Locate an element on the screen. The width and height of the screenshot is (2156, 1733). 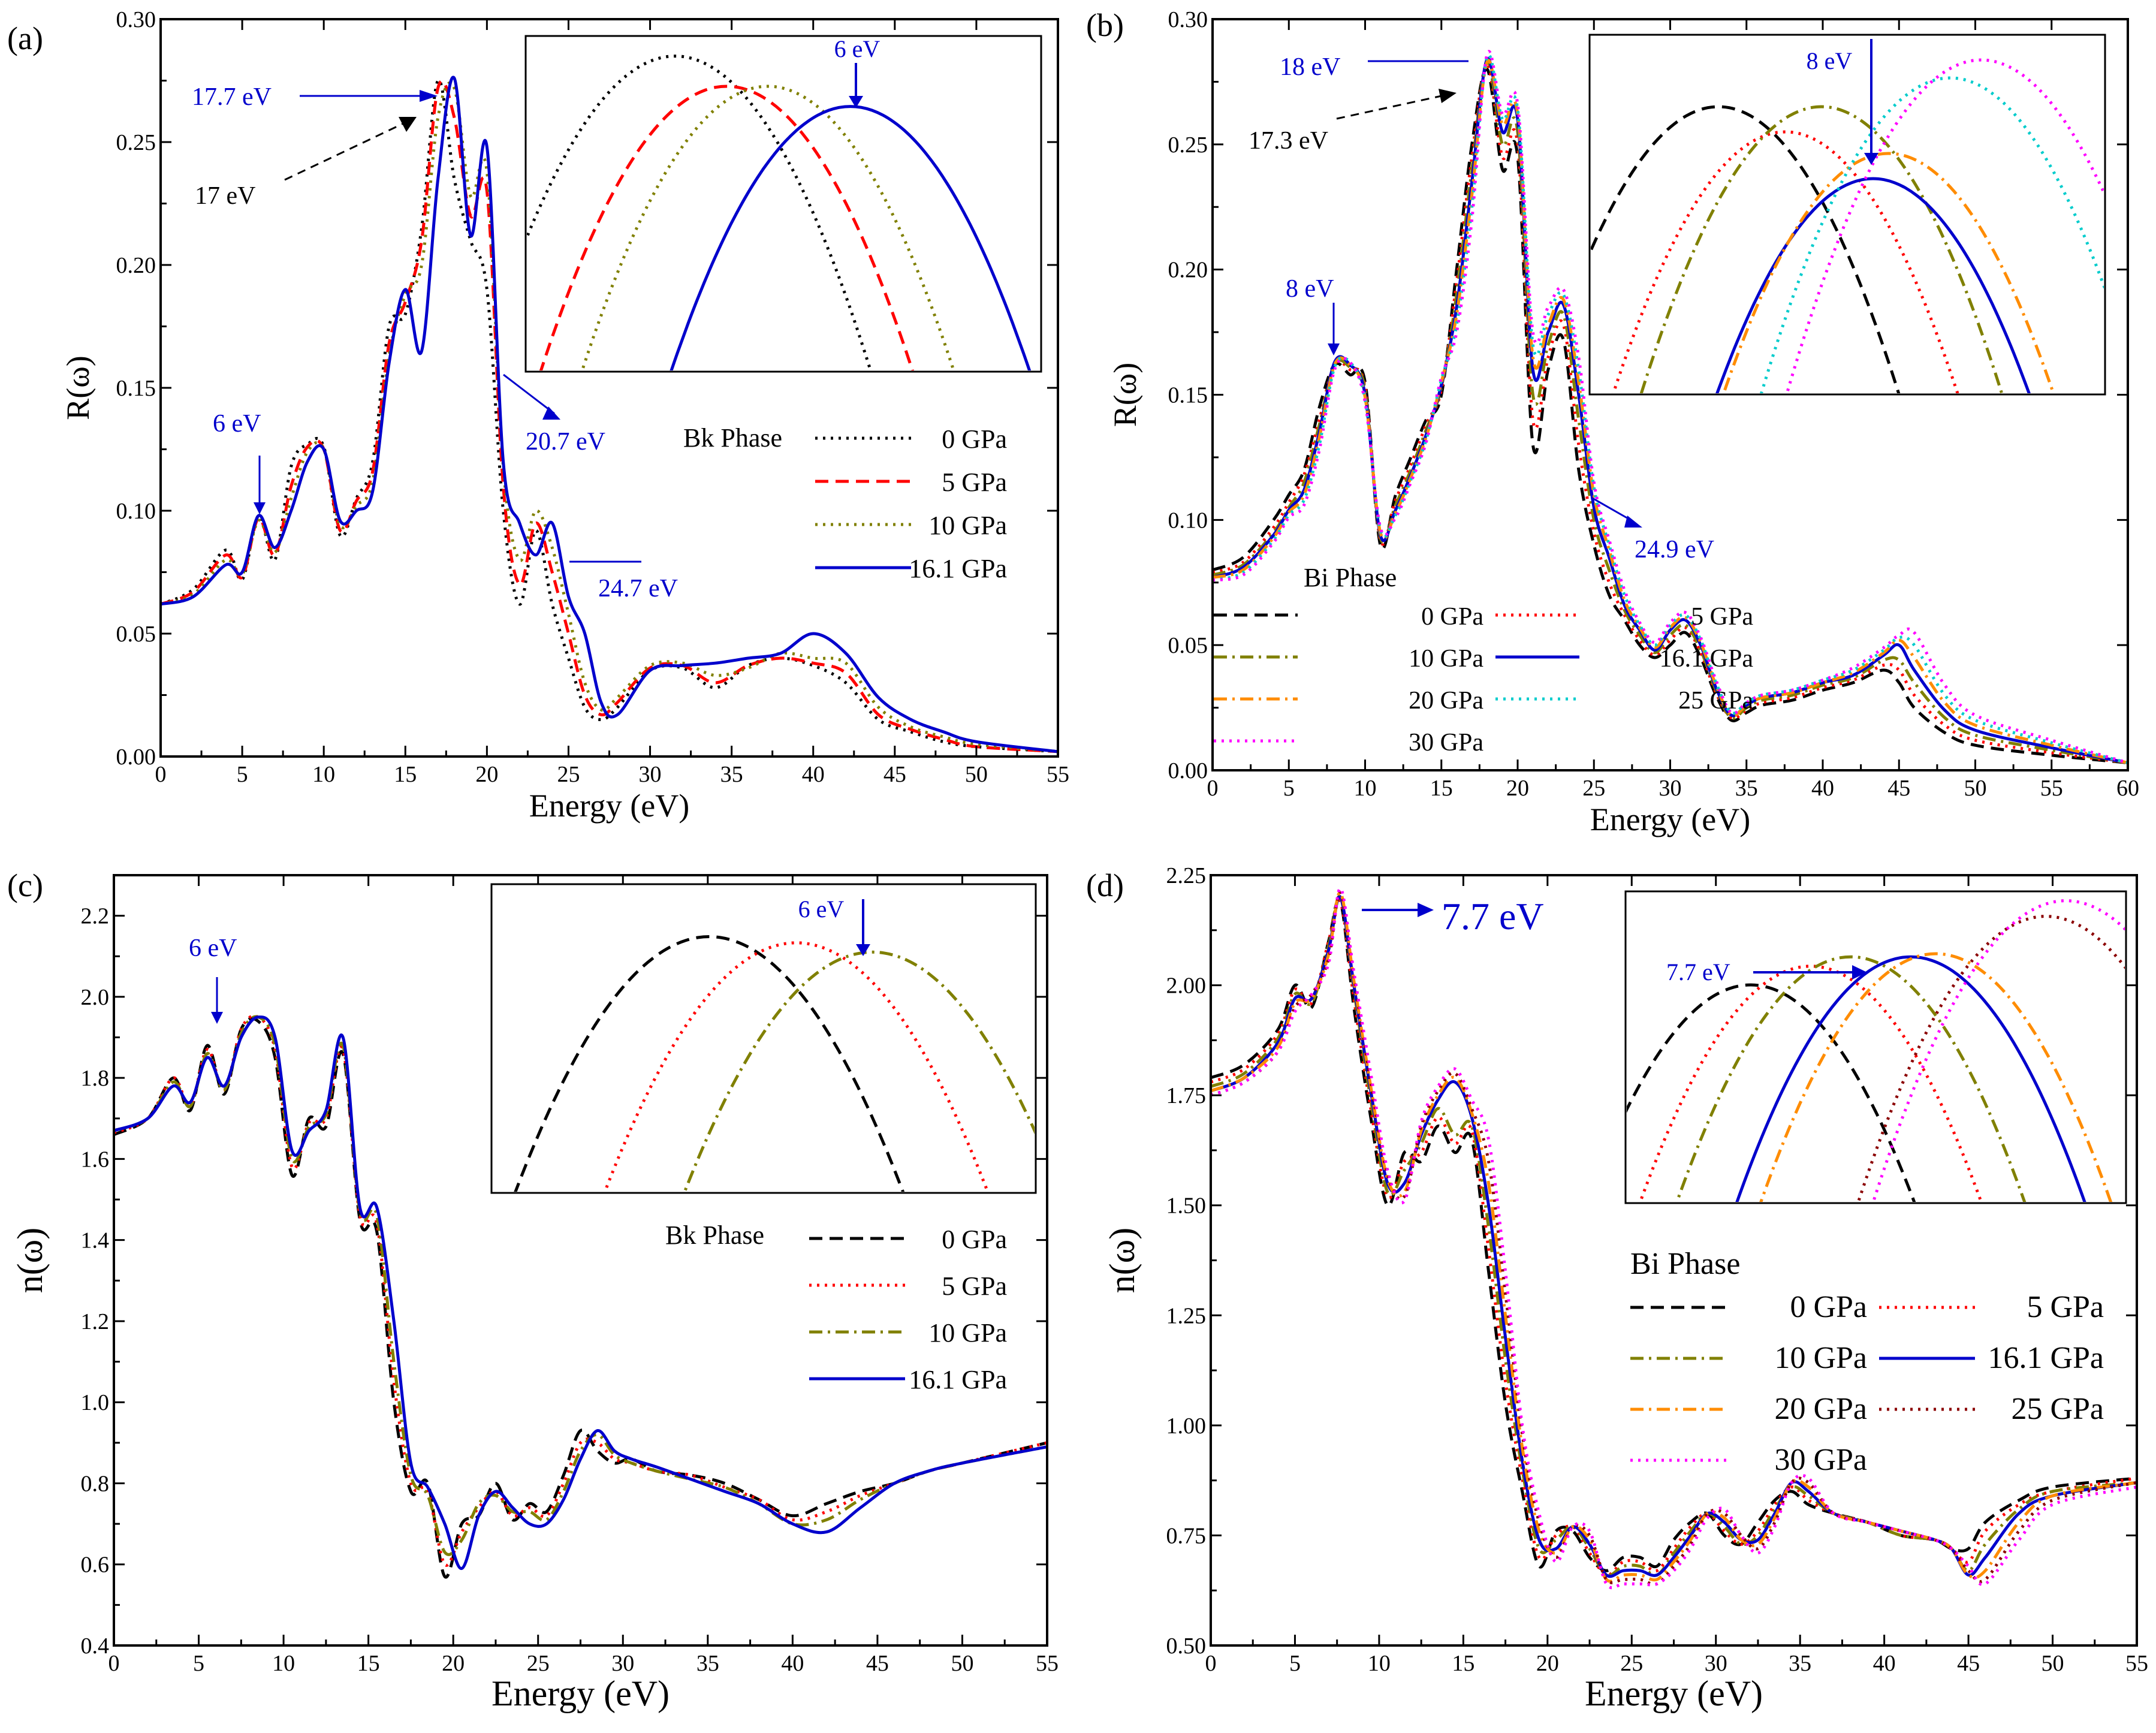
panel-b-legend-label: 20 GPa is located at coordinates (1446, 701).